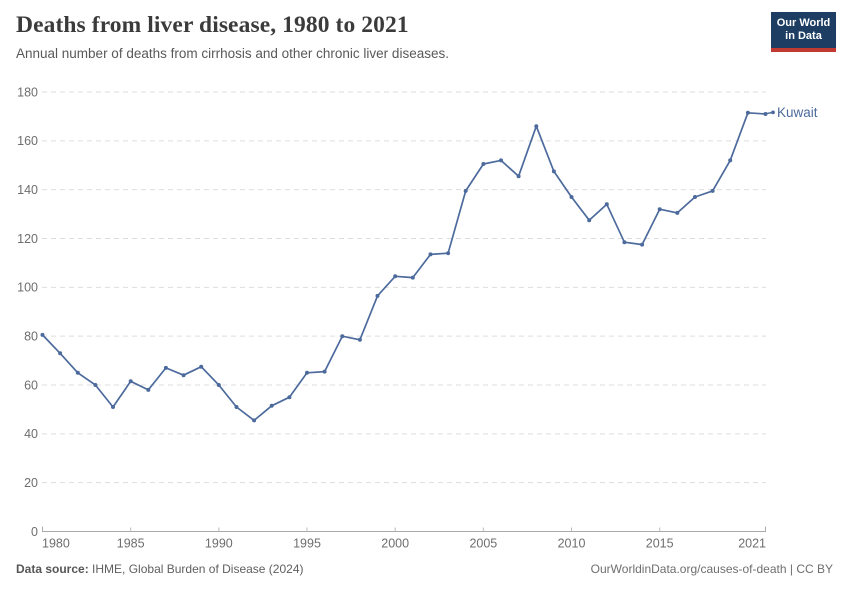 Image resolution: width=850 pixels, height=600 pixels. Describe the element at coordinates (307, 372) in the screenshot. I see `data-point-1995` at that location.